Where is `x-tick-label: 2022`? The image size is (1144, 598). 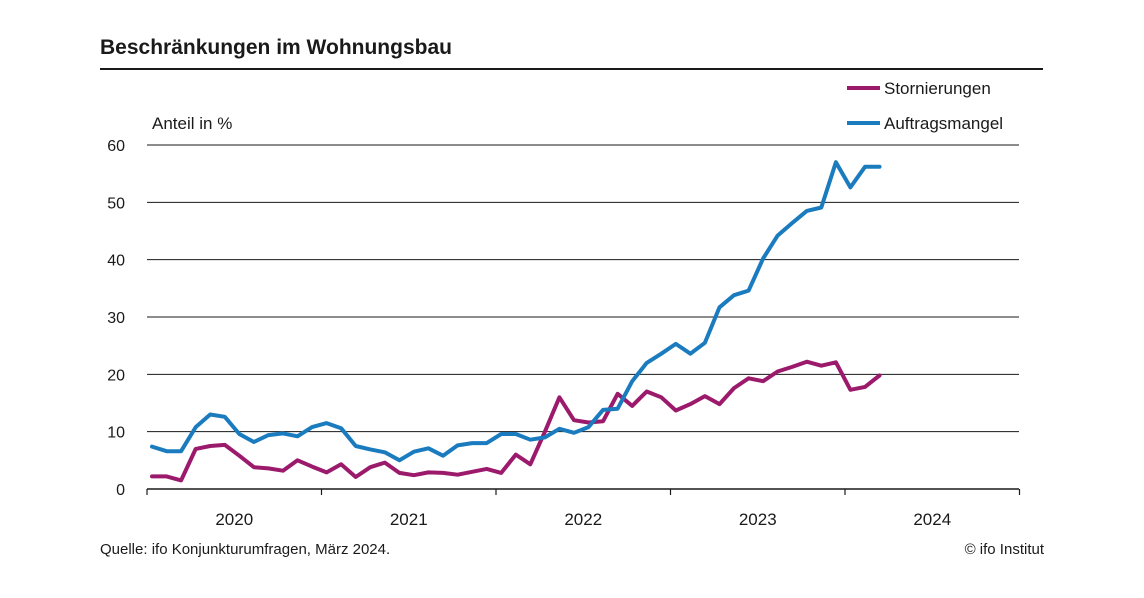 x-tick-label: 2022 is located at coordinates (583, 519).